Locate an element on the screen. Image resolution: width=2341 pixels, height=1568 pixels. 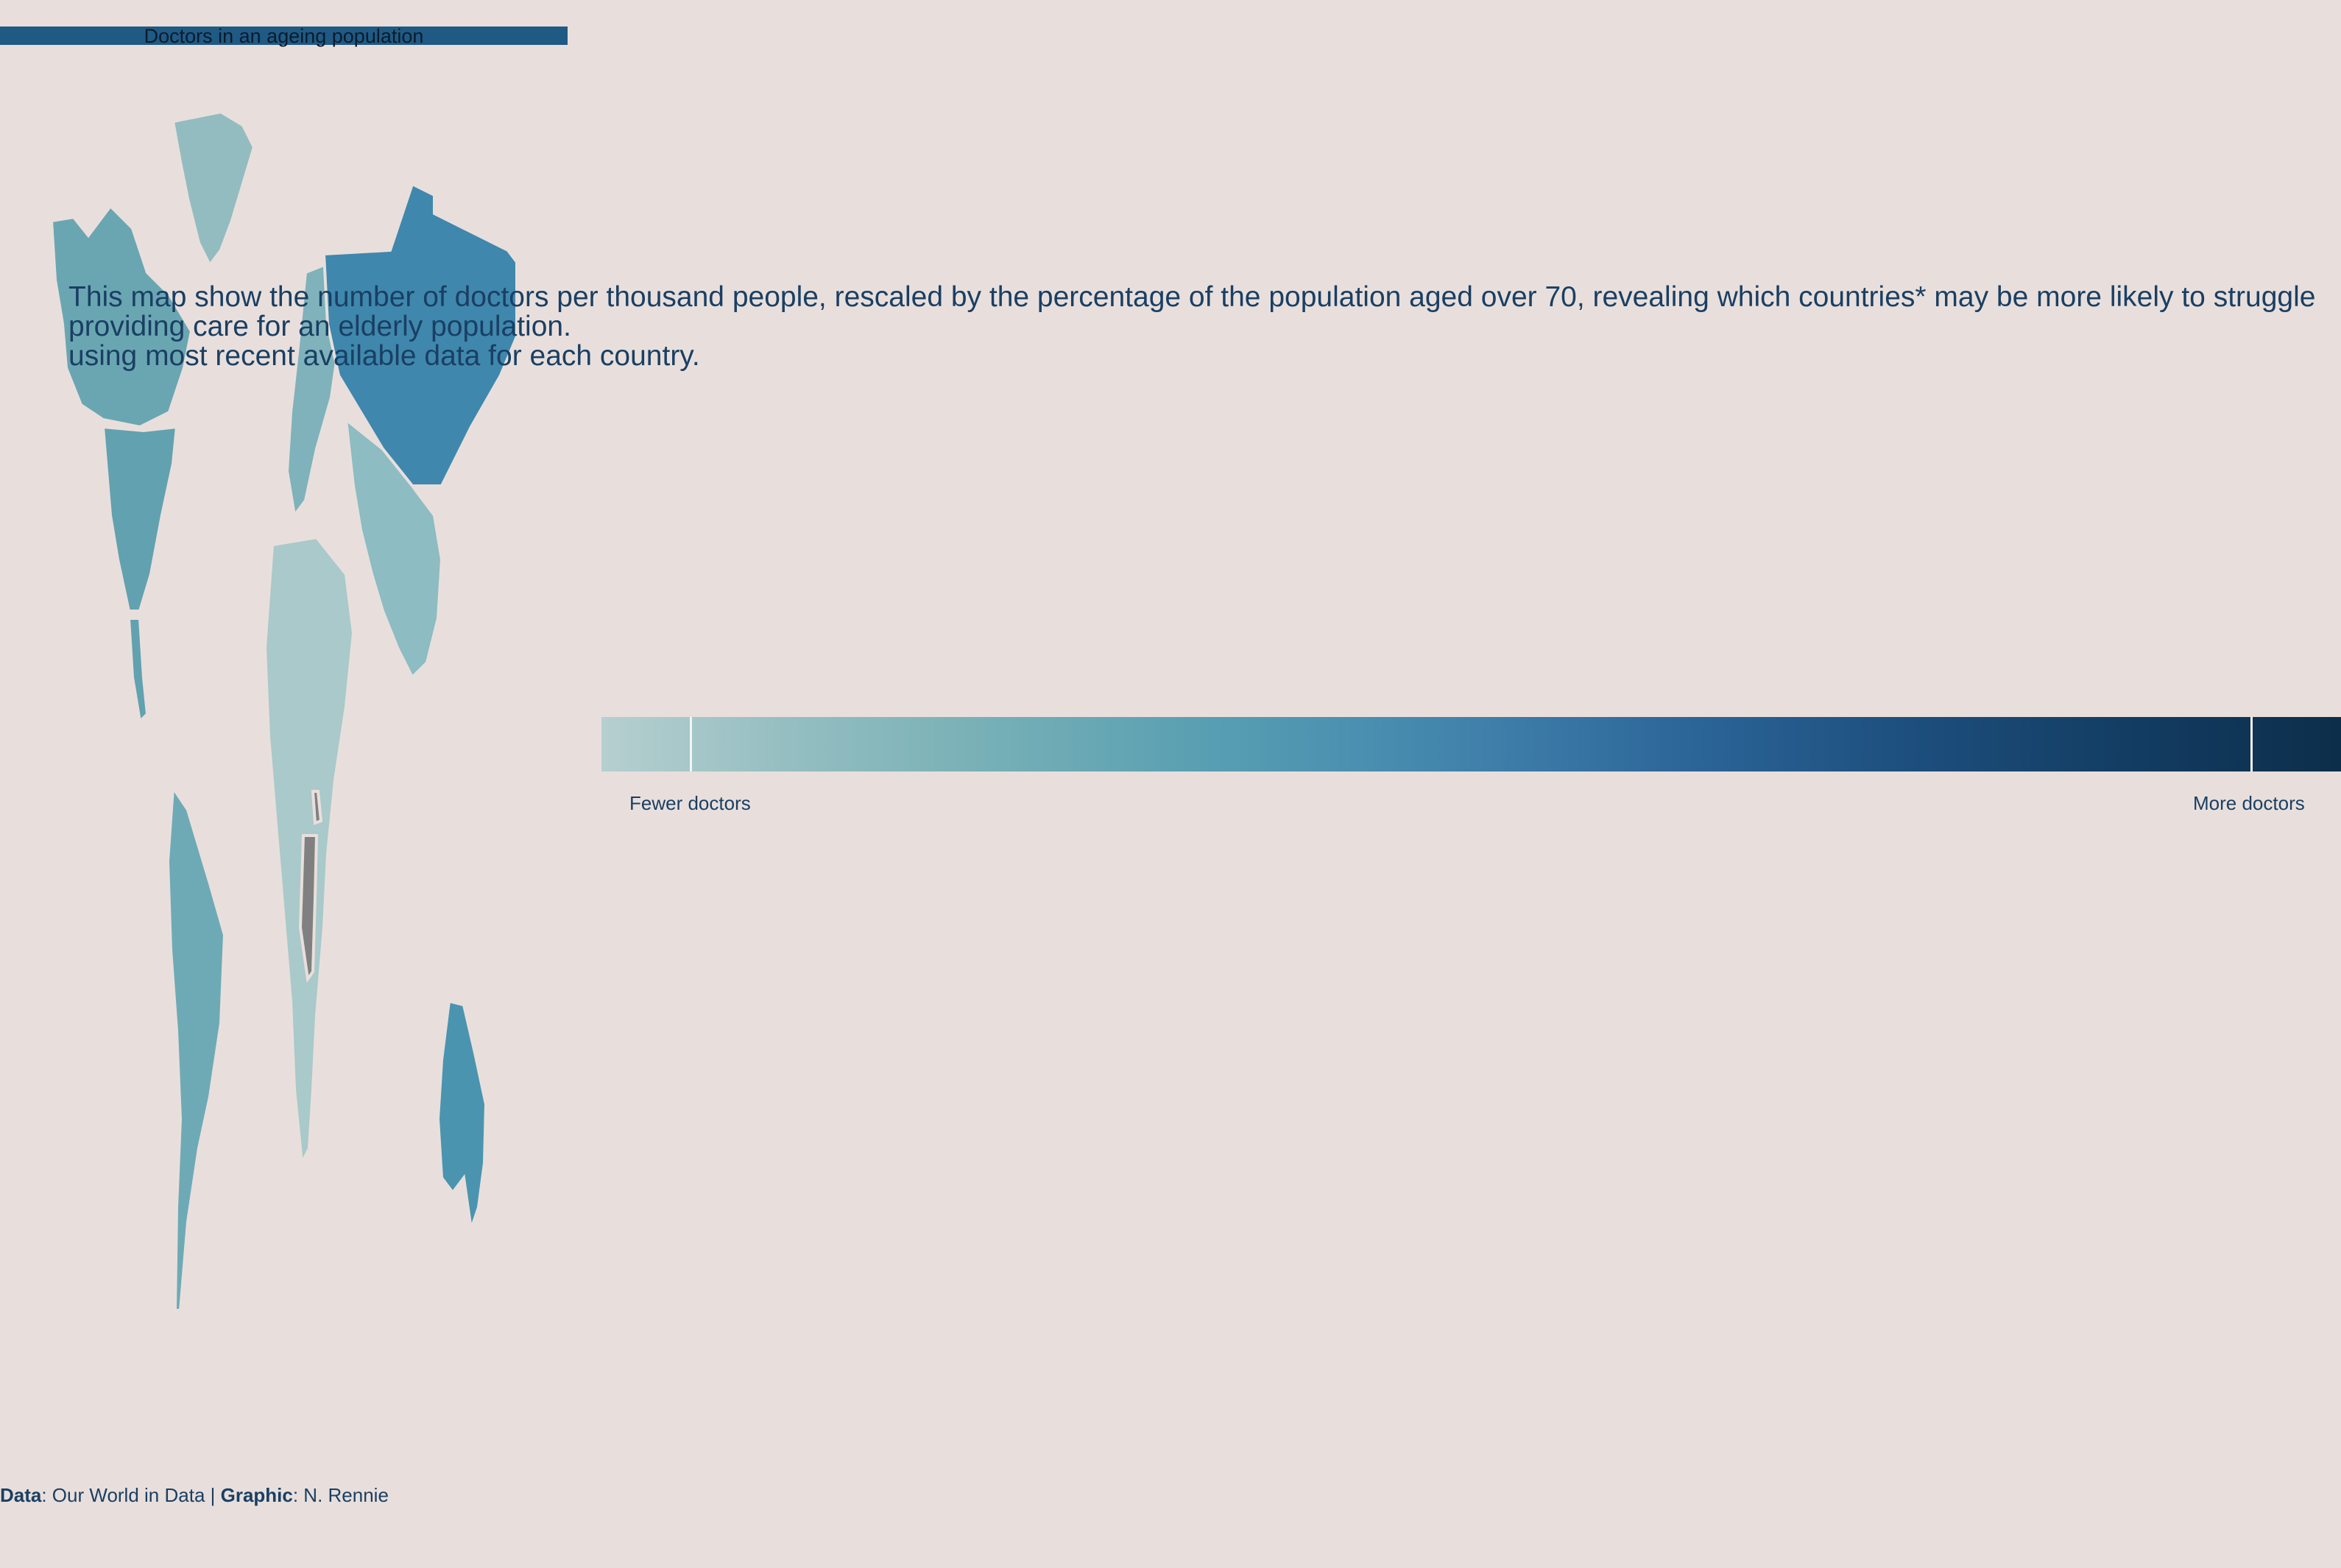
title-bar is located at coordinates (284, 36).